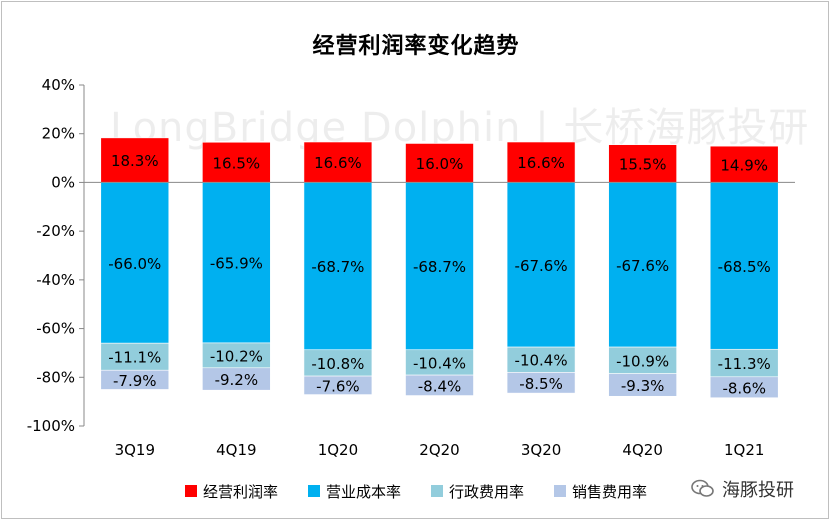  Describe the element at coordinates (541, 450) in the screenshot. I see `x-tick-label: 3Q20` at that location.